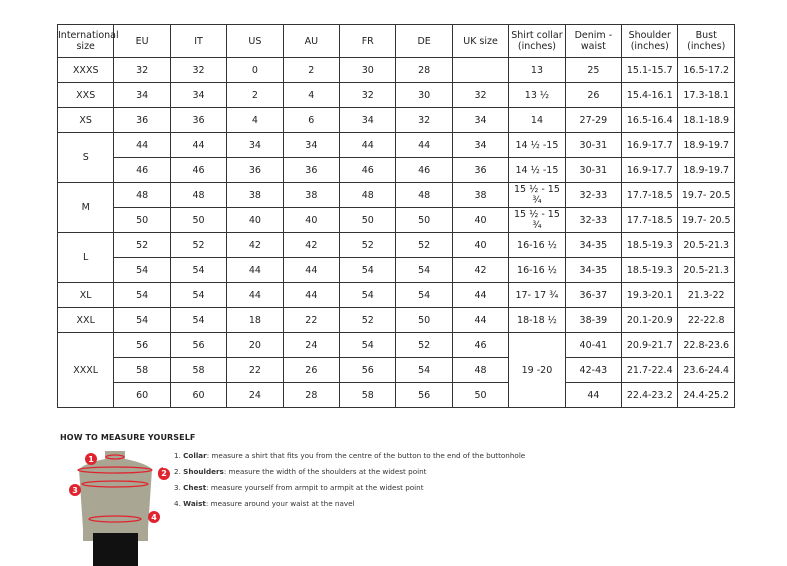 This screenshot has height=566, width=787. What do you see at coordinates (537, 245) in the screenshot?
I see `table-cell: 16-16 ½` at bounding box center [537, 245].